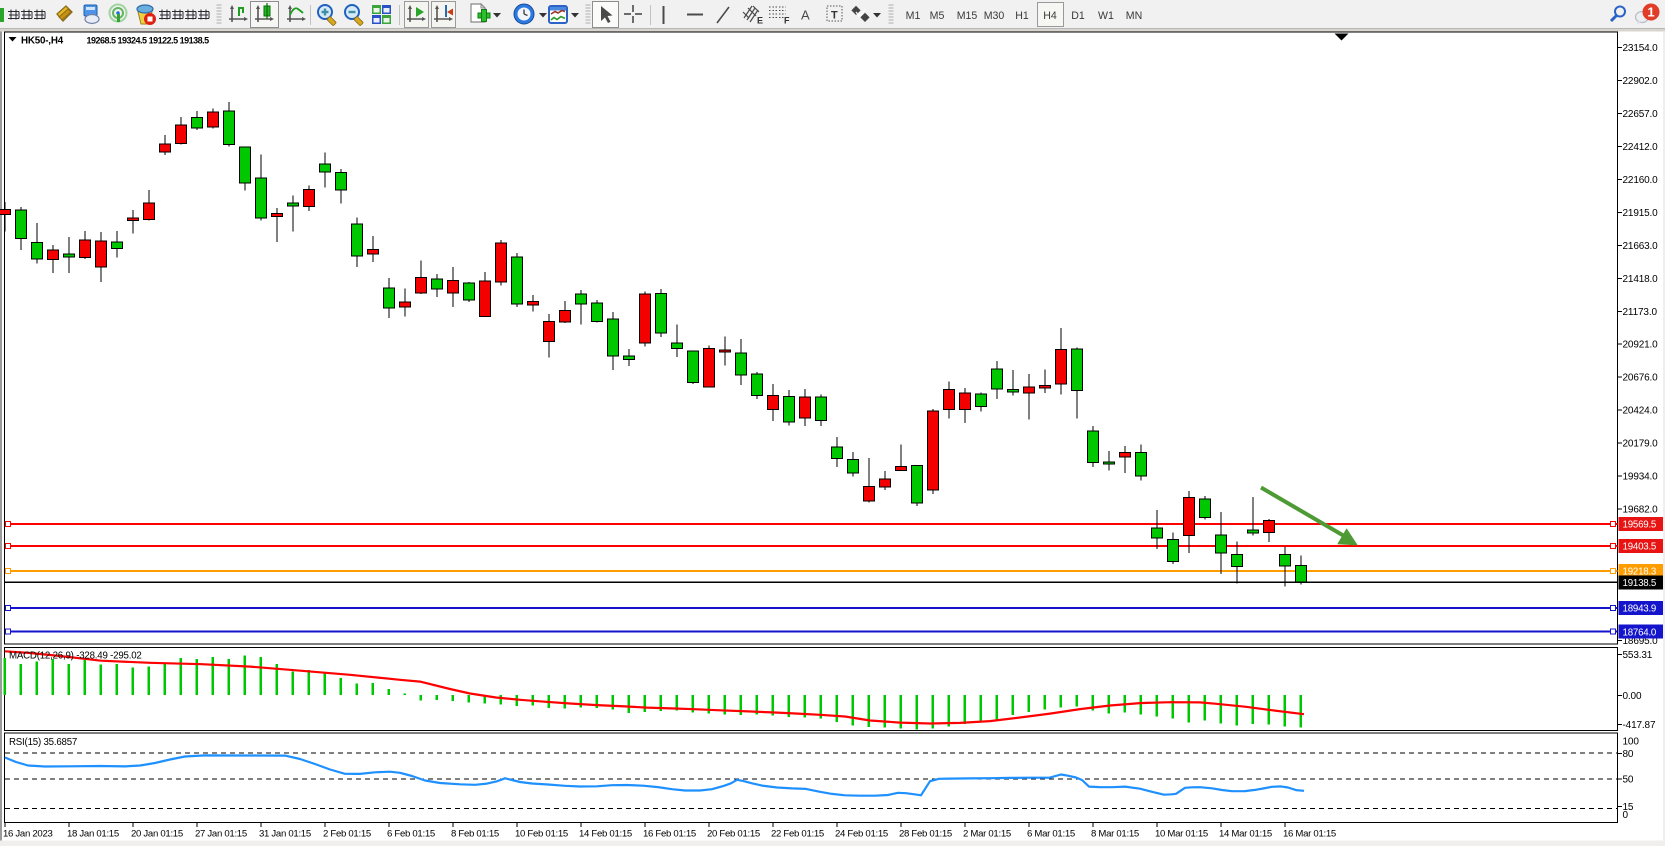 The height and width of the screenshot is (846, 1665). What do you see at coordinates (1641, 246) in the screenshot?
I see `svg-text: 21663.0` at bounding box center [1641, 246].